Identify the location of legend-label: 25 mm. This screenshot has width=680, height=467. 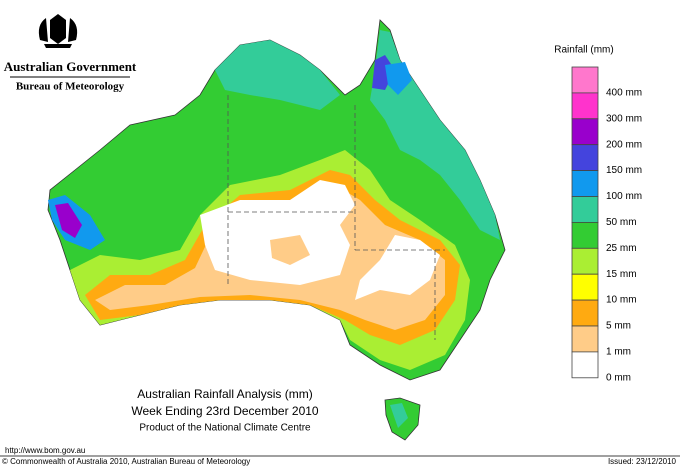
(621, 248).